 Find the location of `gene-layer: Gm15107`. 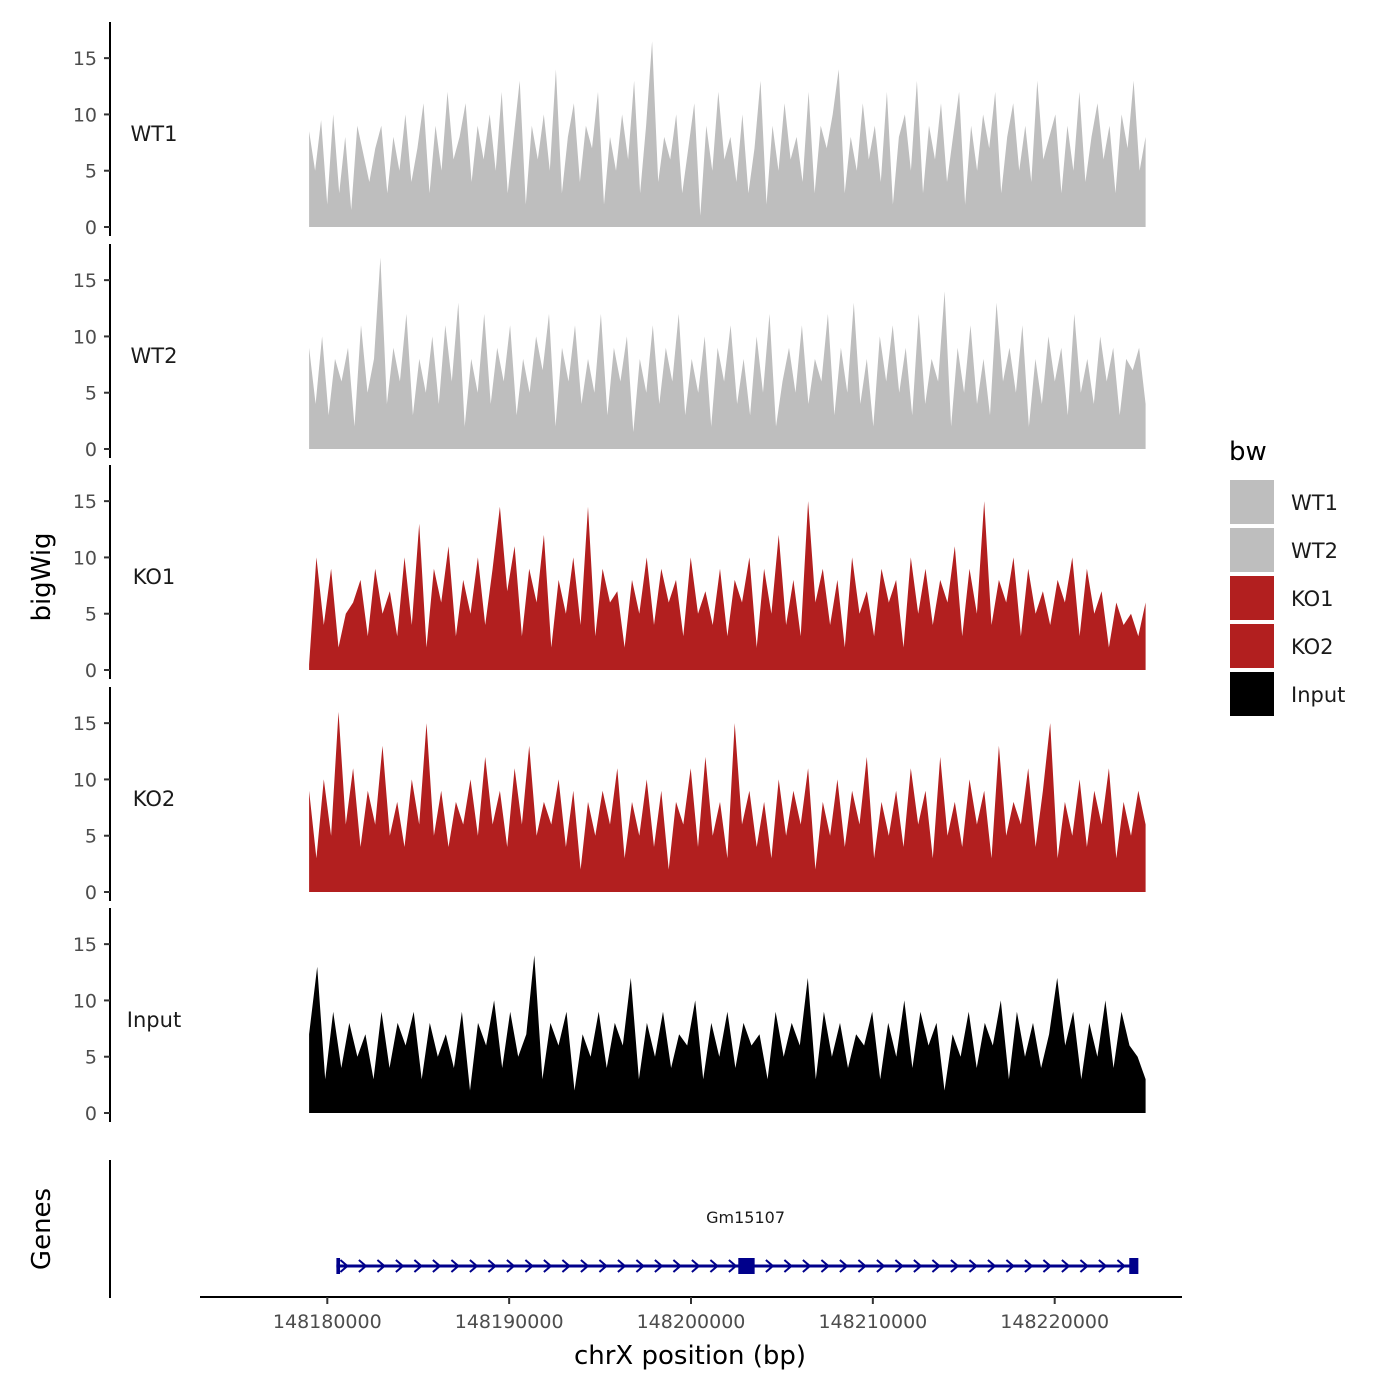

gene-layer: Gm15107 is located at coordinates (737, 1241).